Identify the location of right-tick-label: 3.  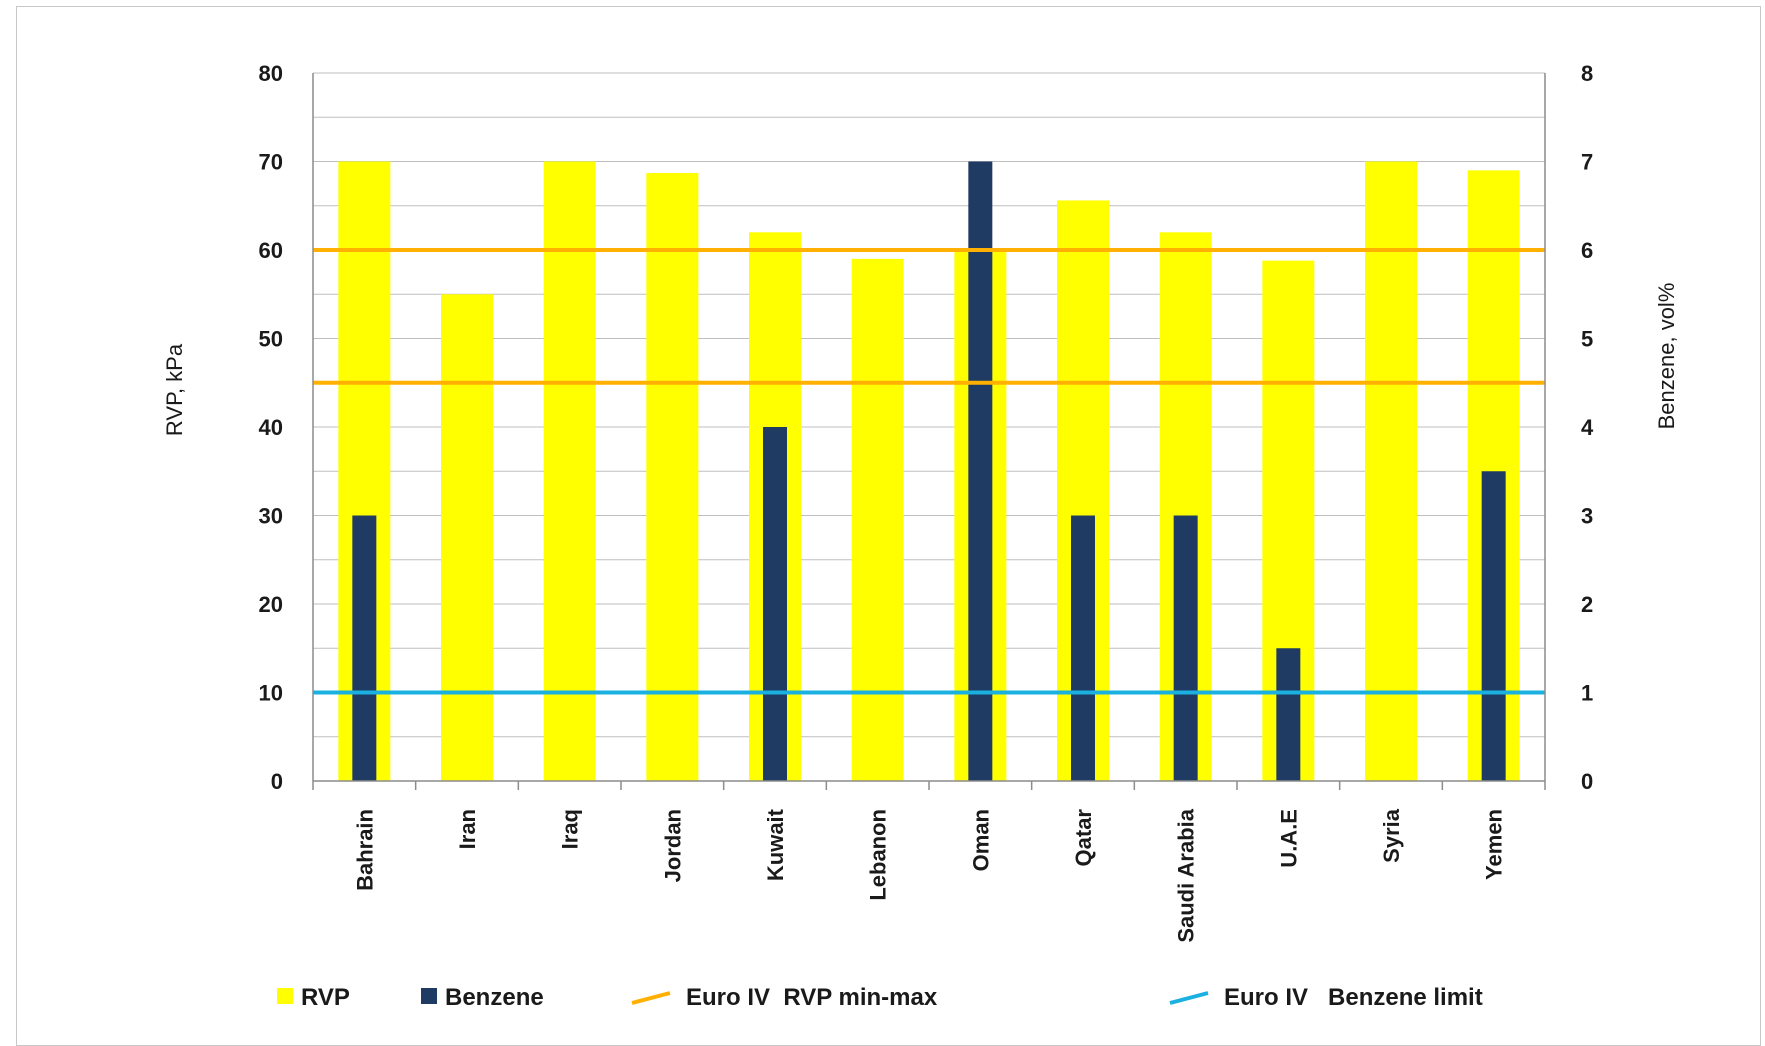
(1587, 516).